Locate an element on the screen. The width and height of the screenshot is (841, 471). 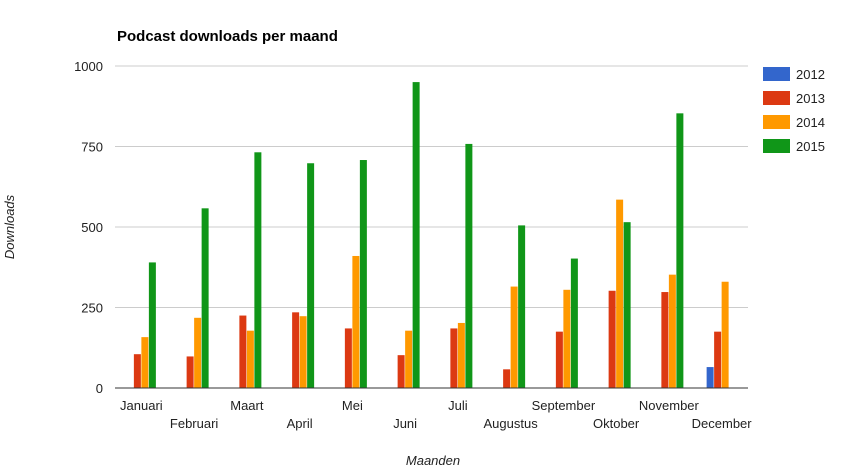
legend-label-2014: 2014 is located at coordinates (810, 122).